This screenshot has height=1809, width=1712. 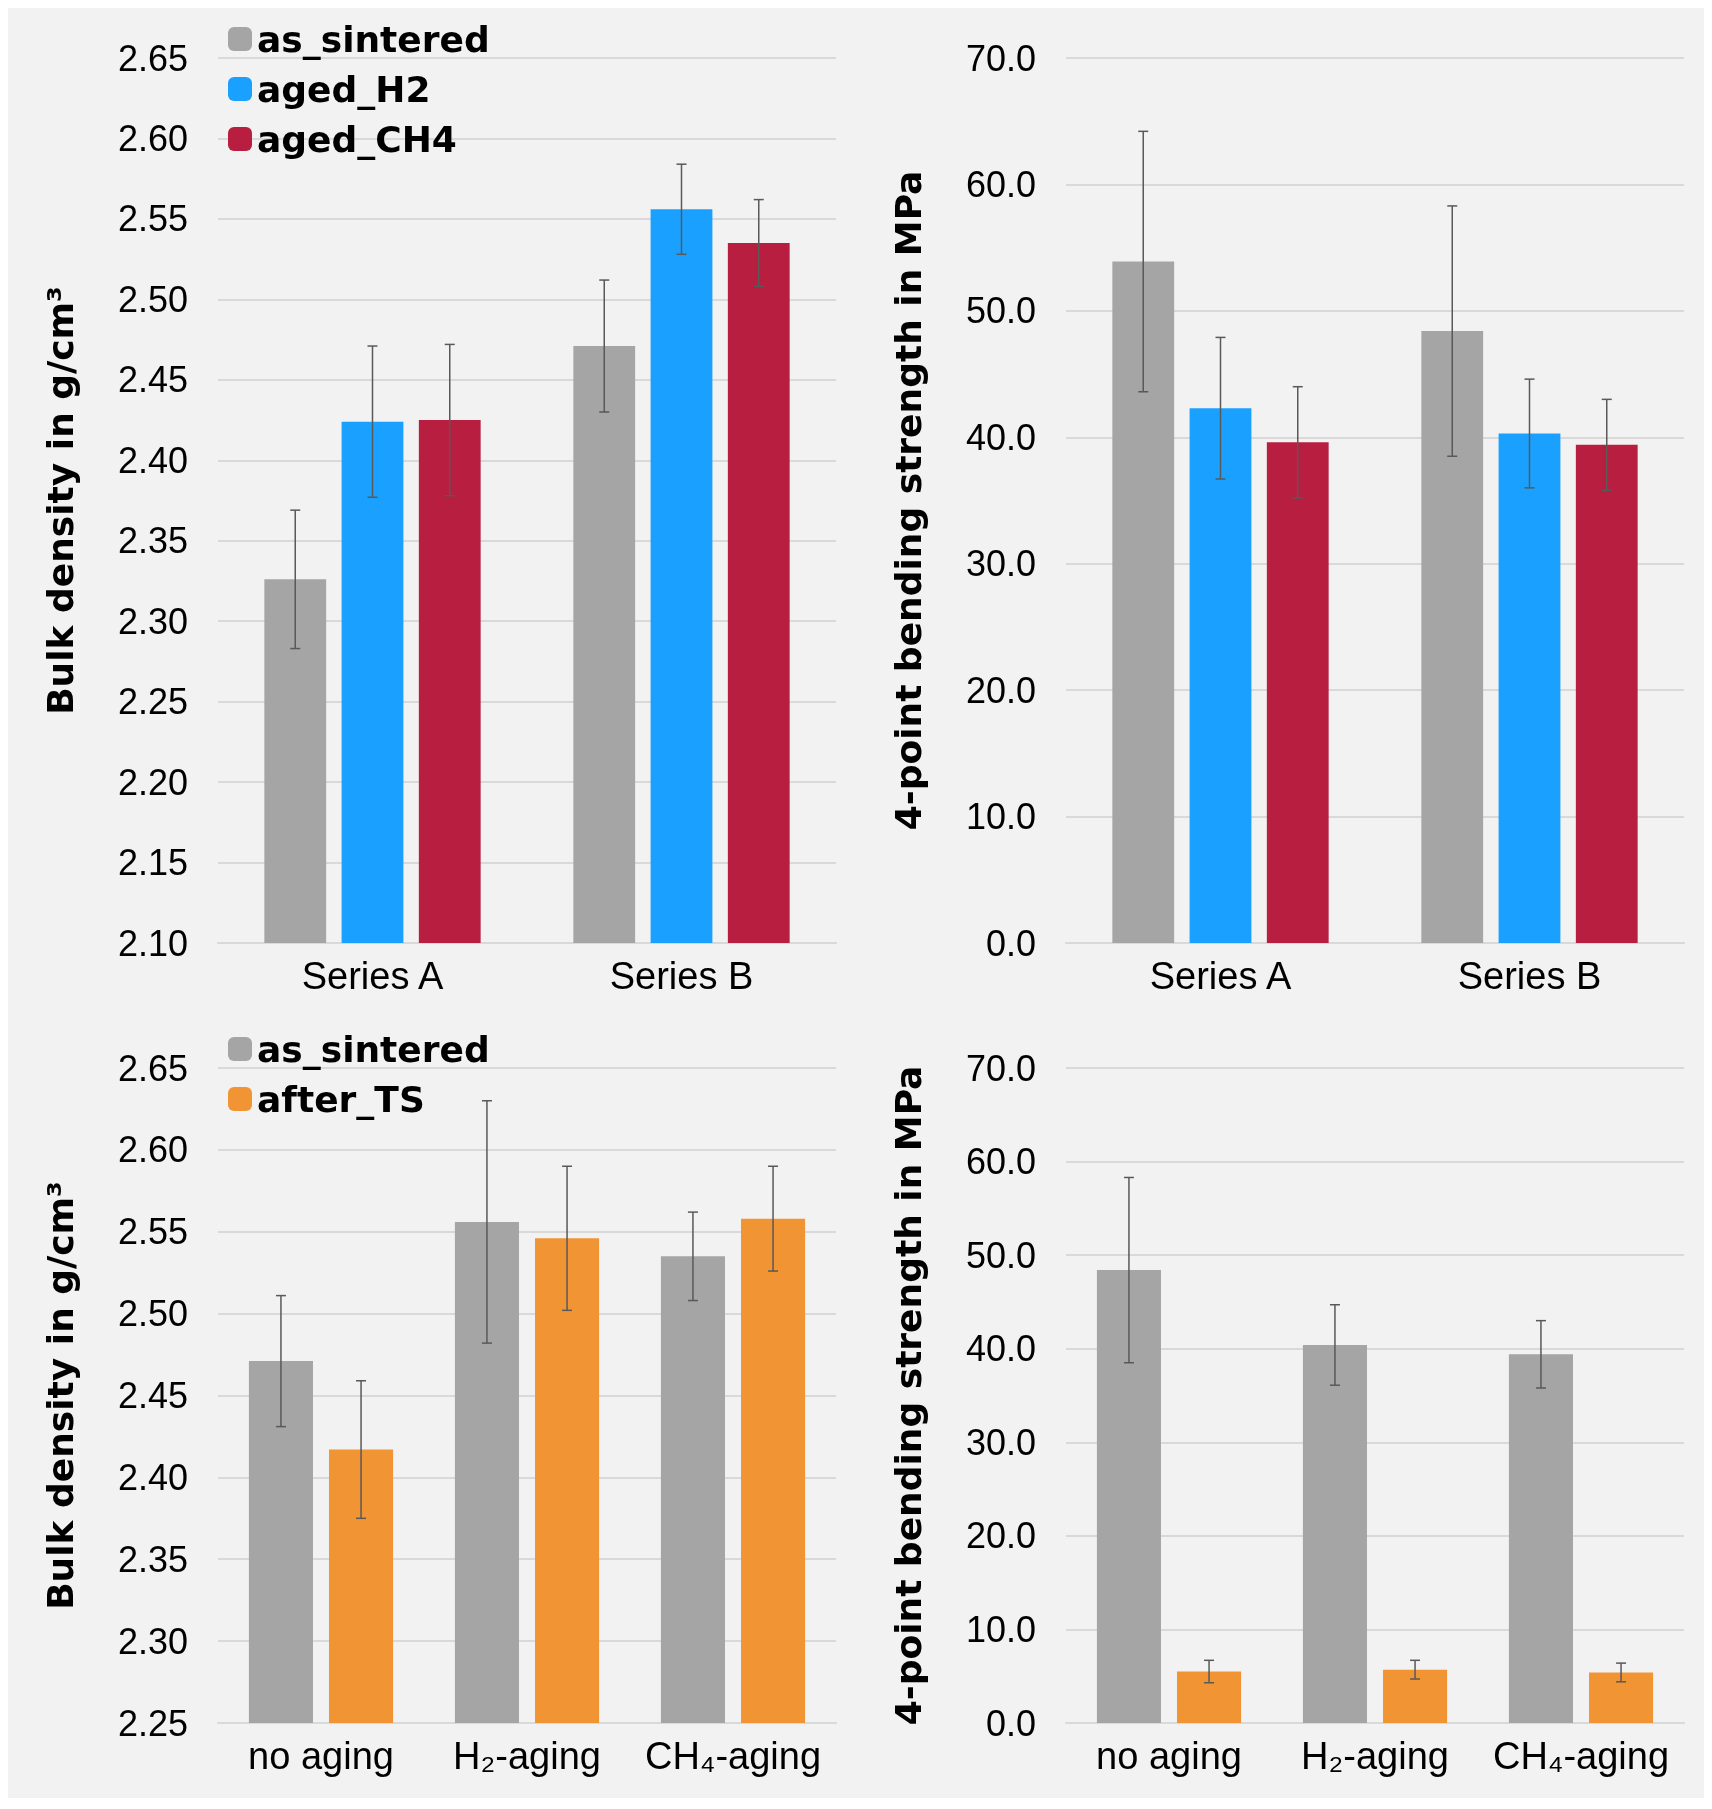 What do you see at coordinates (152, 863) in the screenshot?
I see `y-tick-label: 2.15` at bounding box center [152, 863].